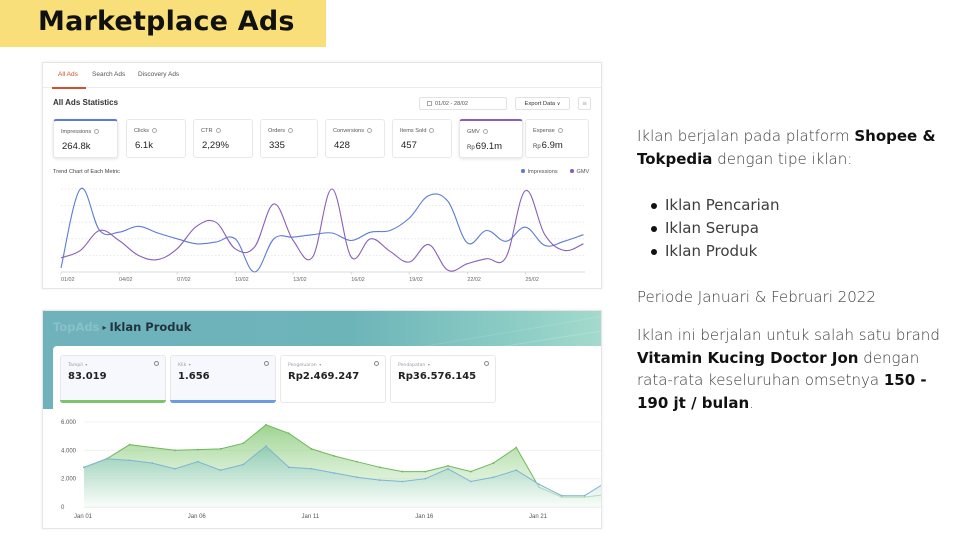  What do you see at coordinates (159, 74) in the screenshot?
I see `tab-discovery-ads: Discovery Ads` at bounding box center [159, 74].